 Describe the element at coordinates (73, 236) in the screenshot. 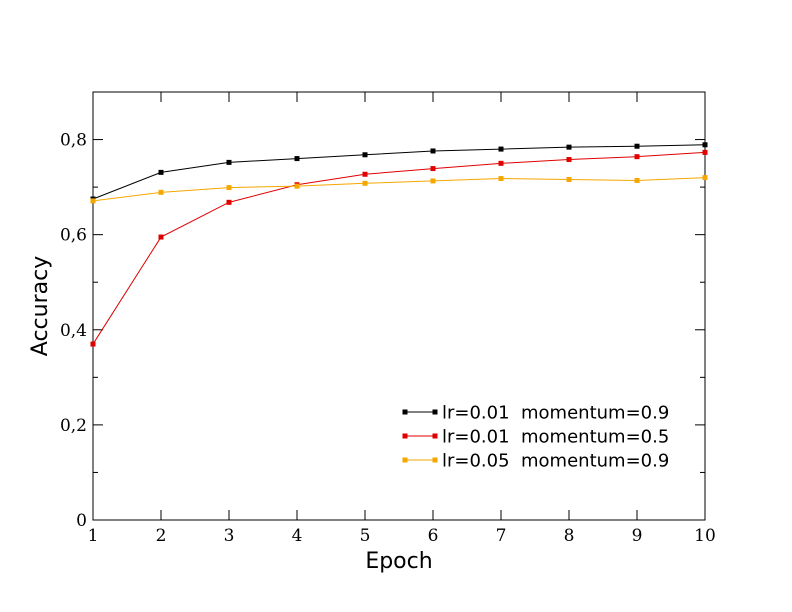

I see `y-tick-label: 0,6` at that location.